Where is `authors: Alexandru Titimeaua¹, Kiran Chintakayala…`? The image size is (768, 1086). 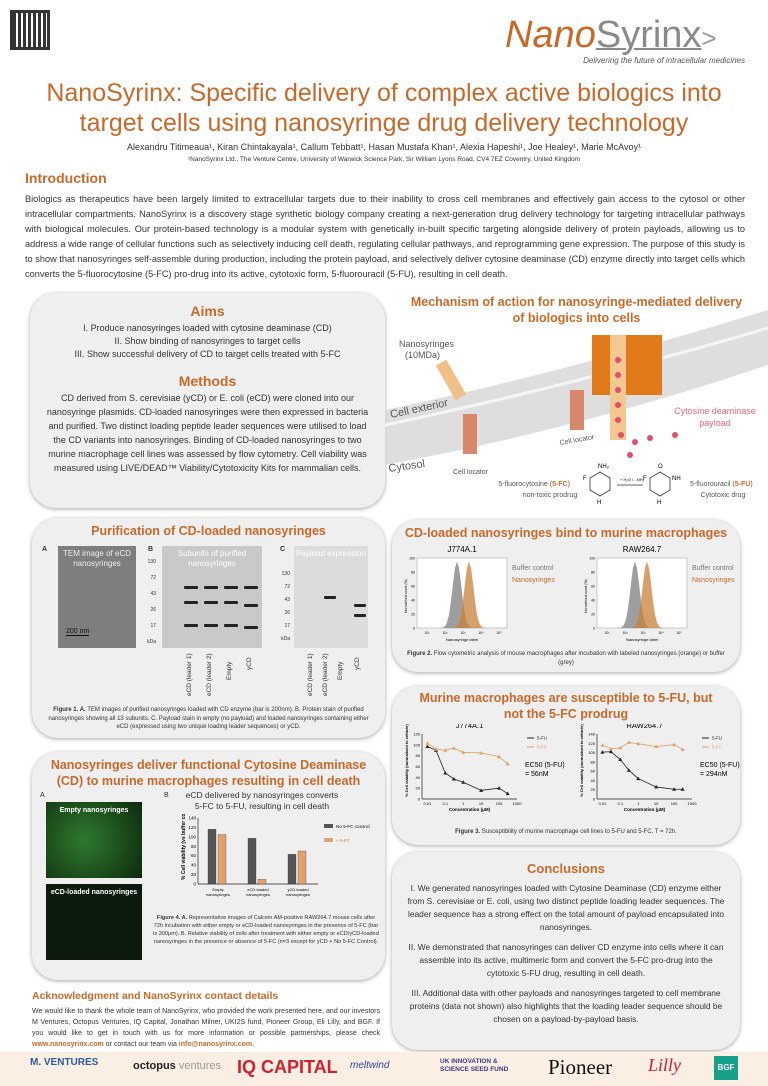 authors: Alexandru Titimeaua¹, Kiran Chintakayala… is located at coordinates (384, 147).